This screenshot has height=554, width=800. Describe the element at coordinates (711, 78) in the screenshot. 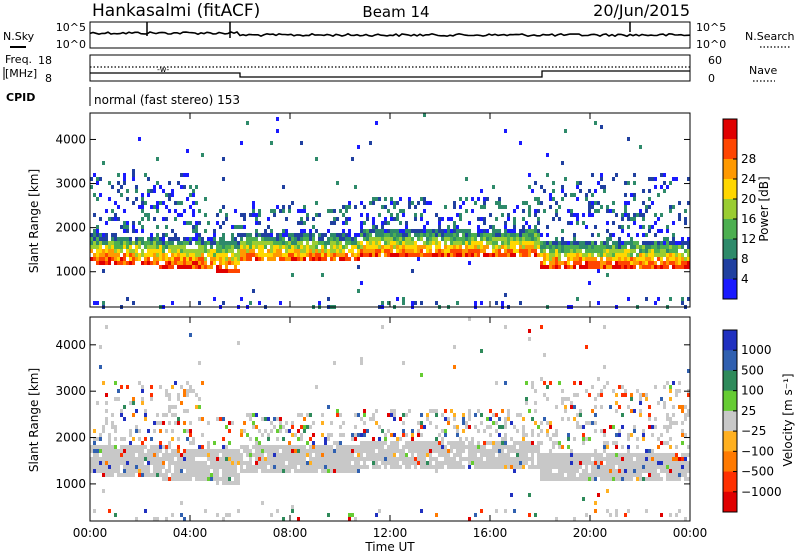

I see `freq-right-tick-bottom: 0` at that location.